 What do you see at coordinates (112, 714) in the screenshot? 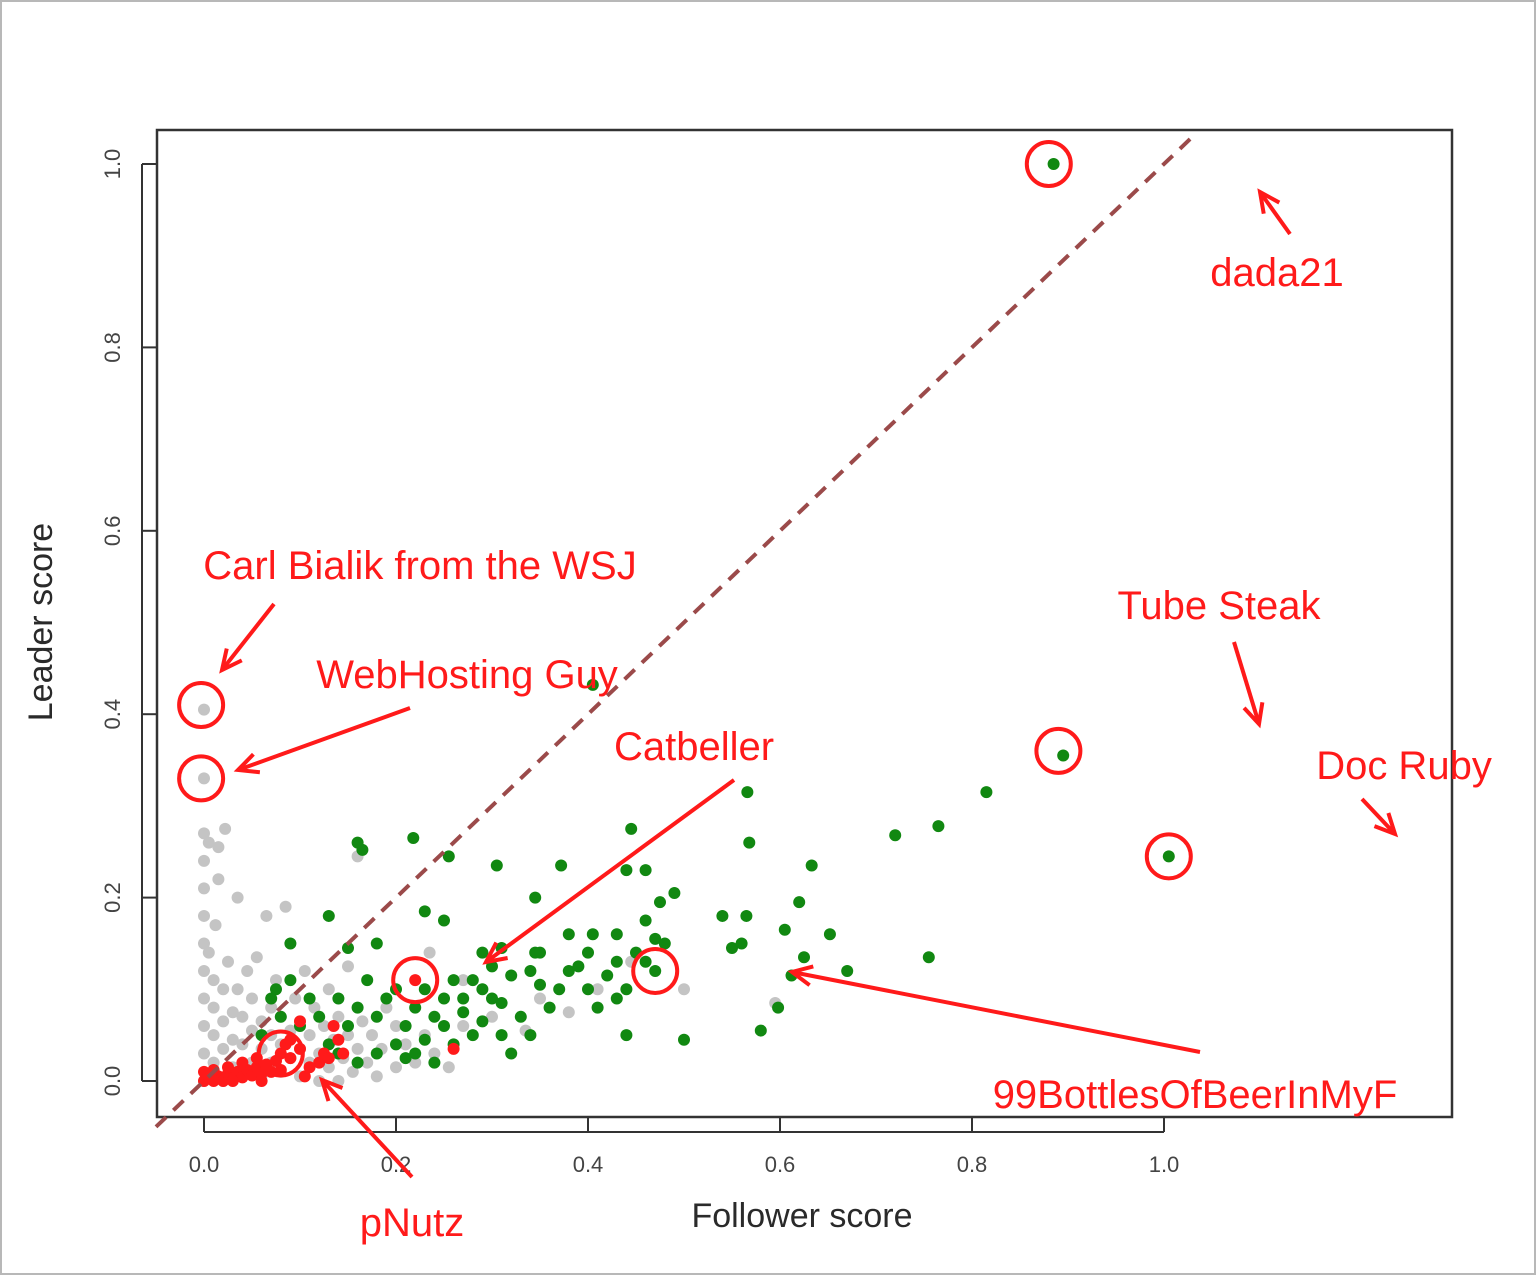
I see `y-tick-label: 0.4` at bounding box center [112, 714].